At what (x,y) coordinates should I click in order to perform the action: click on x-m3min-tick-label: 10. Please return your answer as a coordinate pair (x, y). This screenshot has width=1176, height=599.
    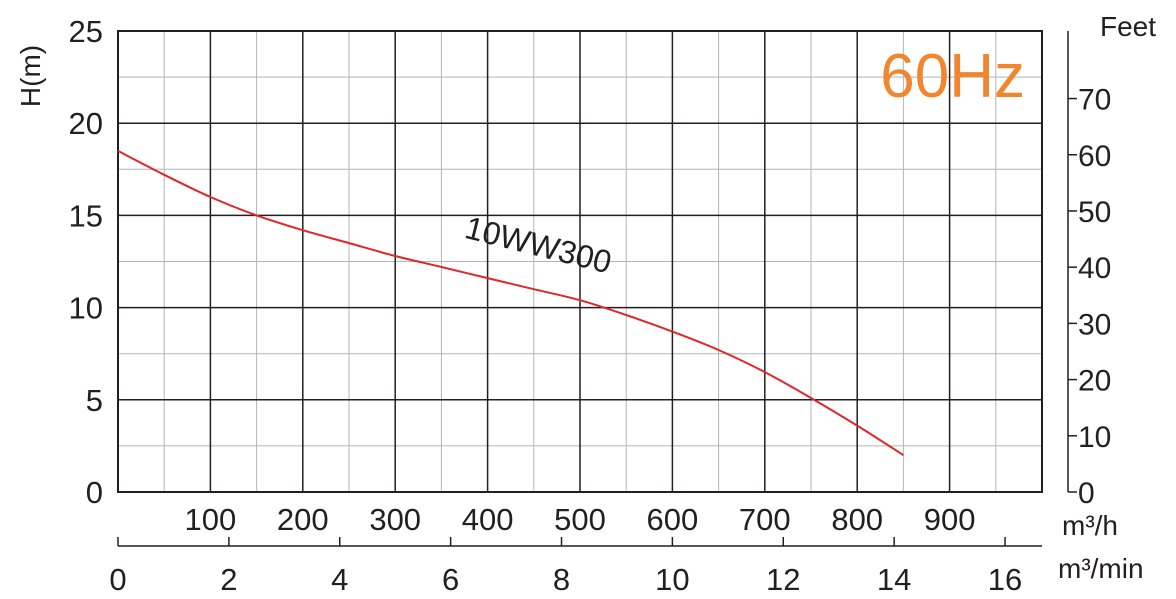
    Looking at the image, I should click on (672, 579).